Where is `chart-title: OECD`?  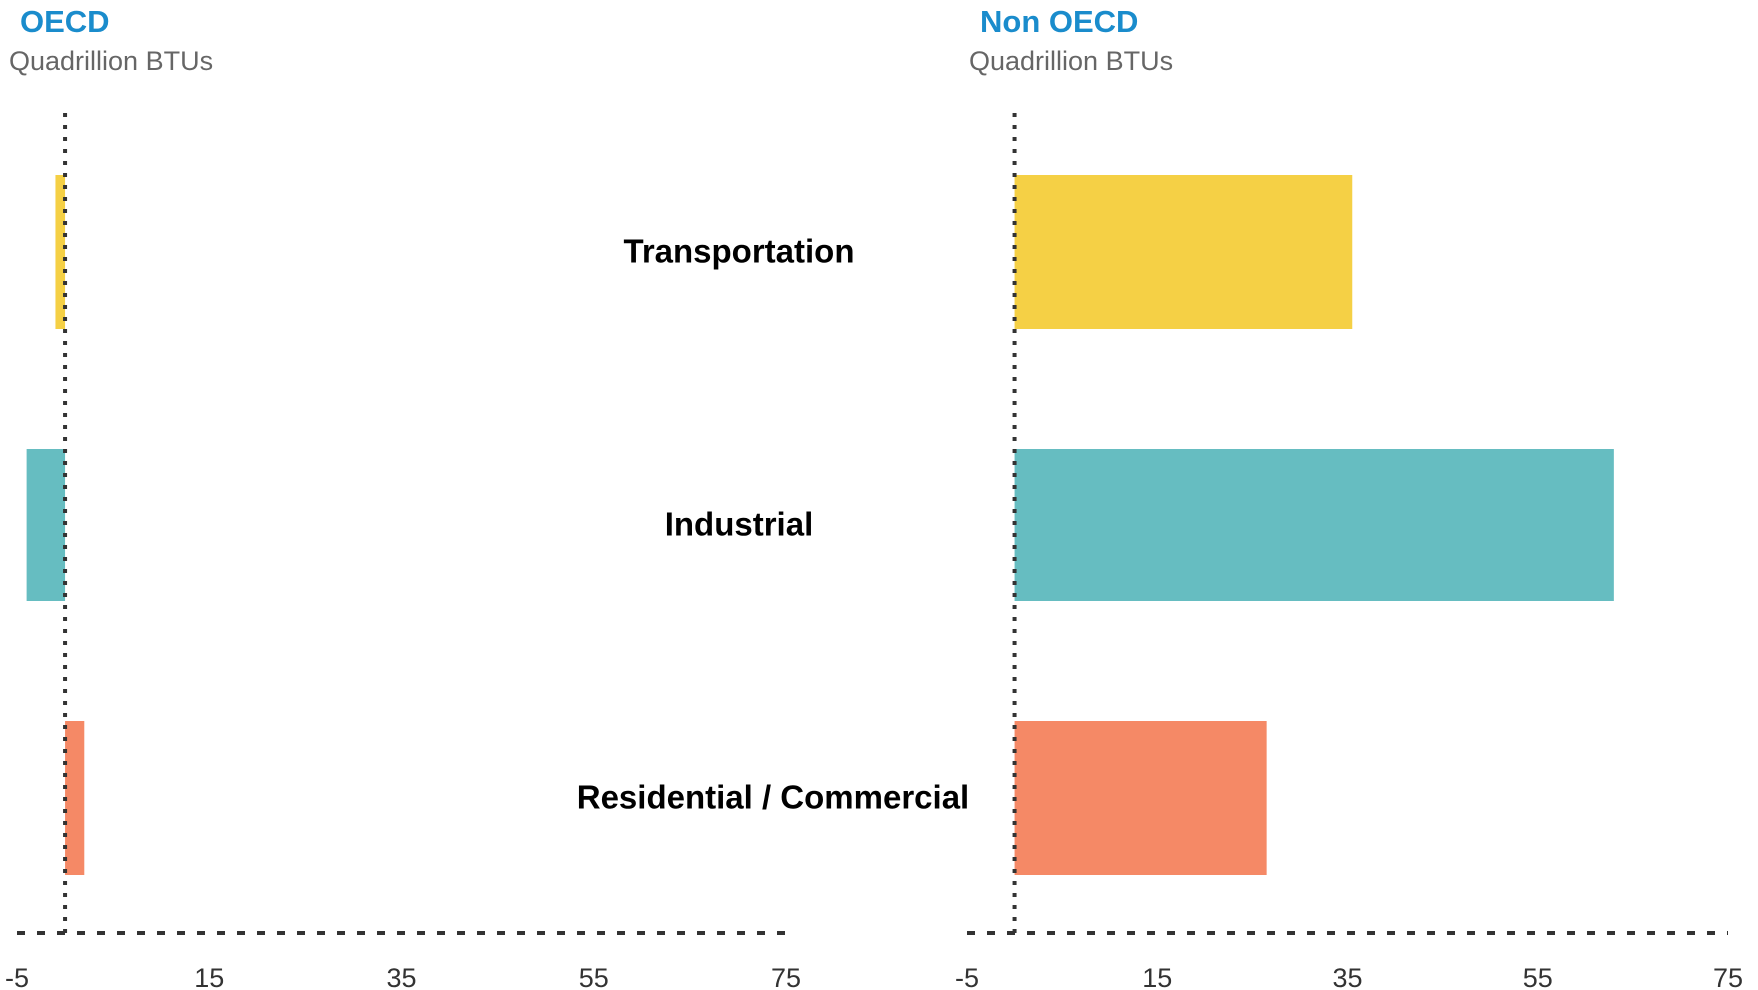 chart-title: OECD is located at coordinates (65, 21).